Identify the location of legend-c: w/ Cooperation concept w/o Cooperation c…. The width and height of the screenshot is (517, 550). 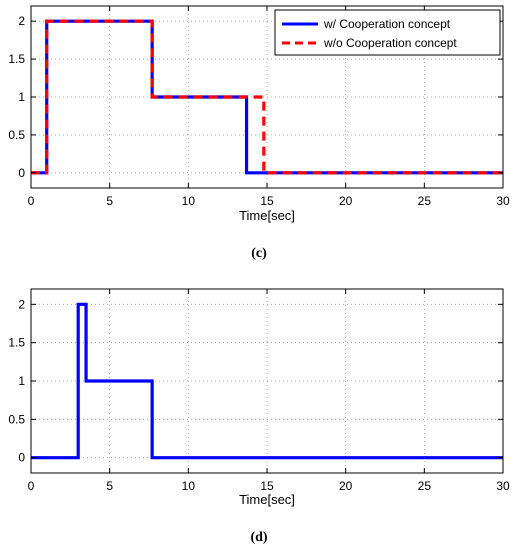
(387, 32).